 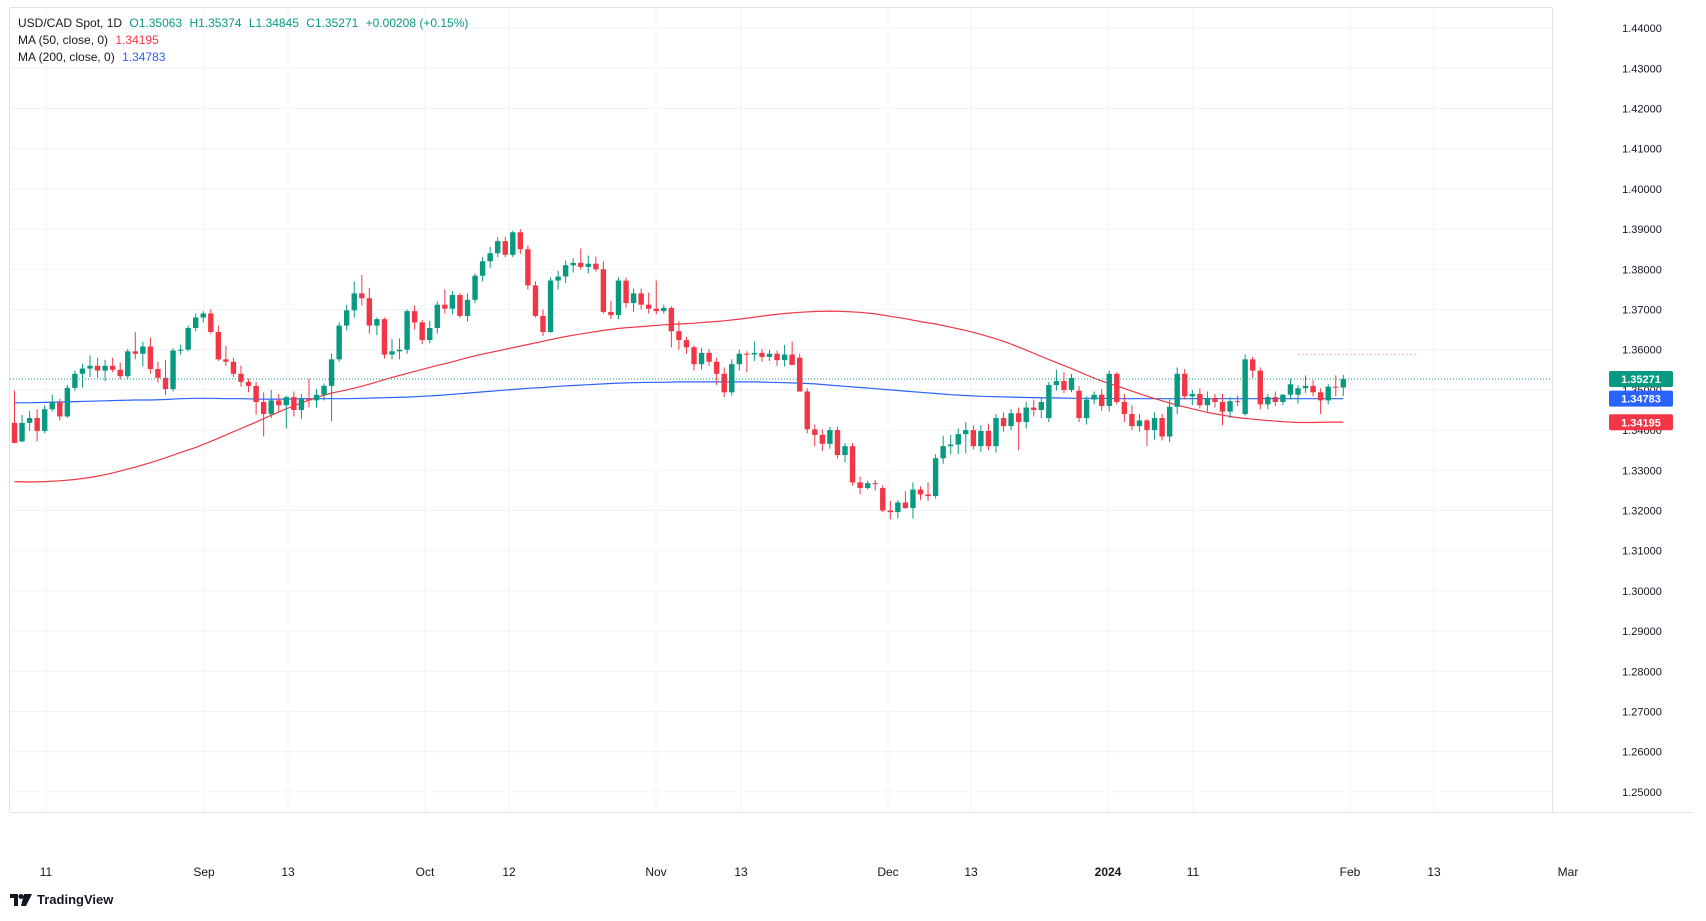 I want to click on price-tick-label: 1.32000, so click(x=1642, y=512).